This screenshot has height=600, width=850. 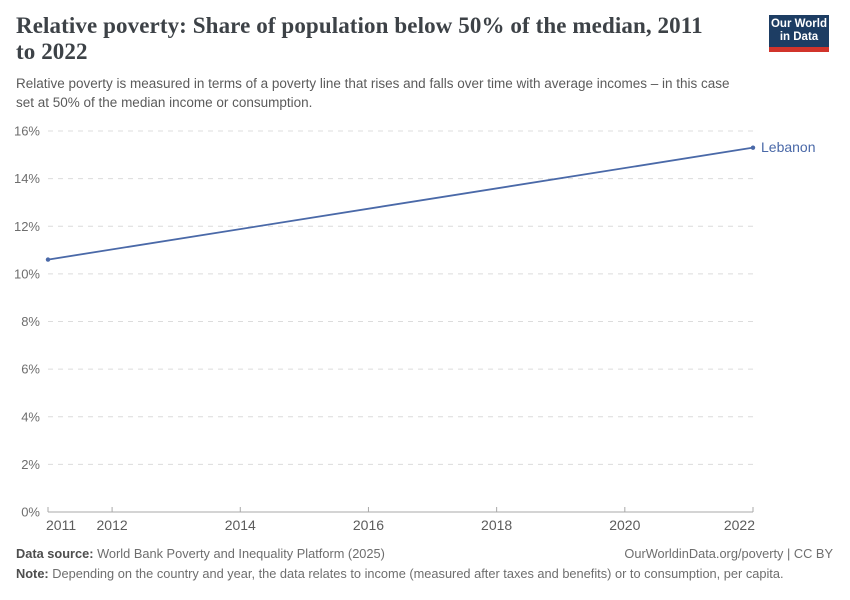 What do you see at coordinates (32, 573) in the screenshot?
I see `note-label: Note:` at bounding box center [32, 573].